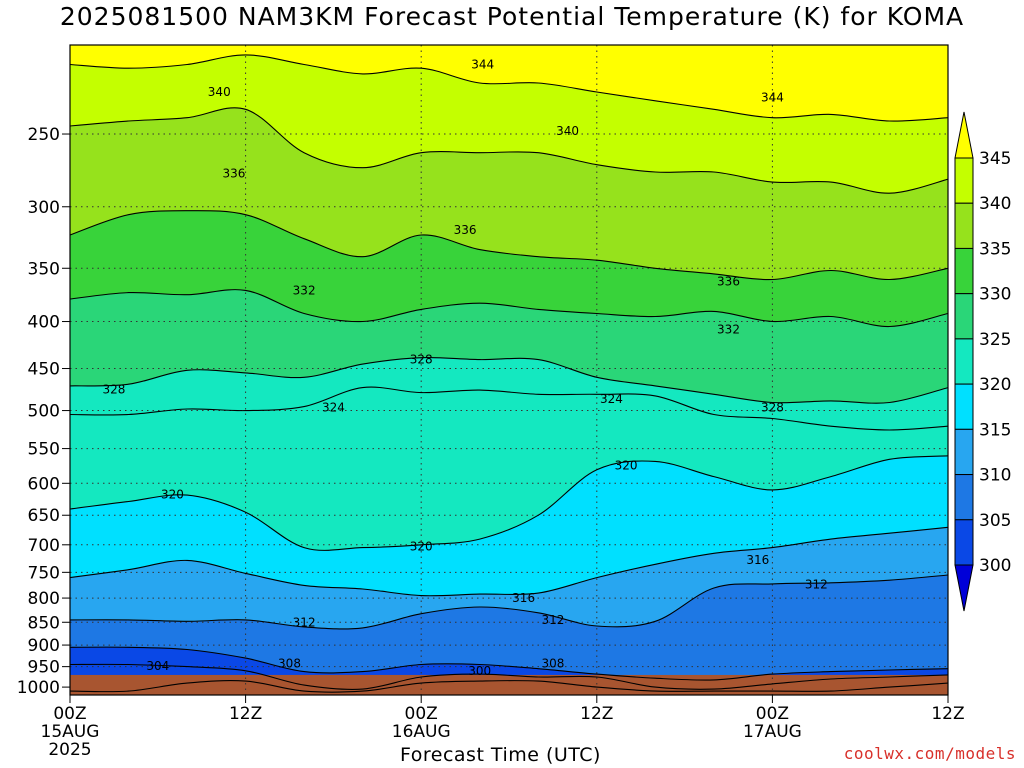 This screenshot has height=768, width=1024. I want to click on x-axis-label: Forecast Time (UTC), so click(500, 755).